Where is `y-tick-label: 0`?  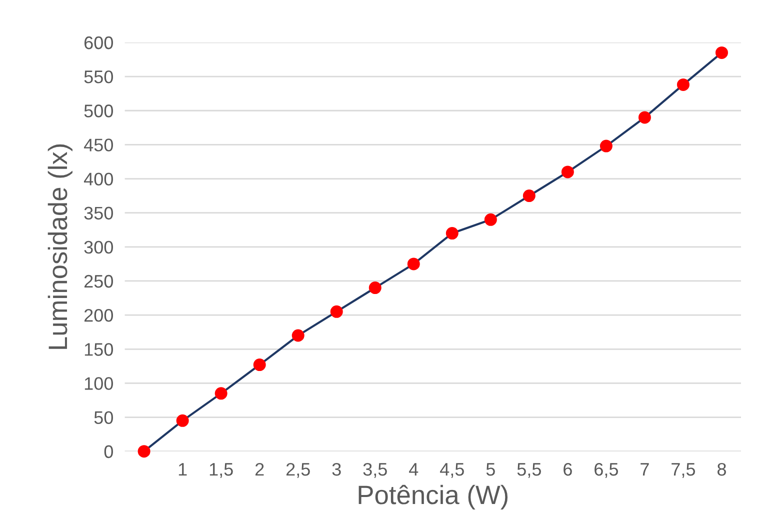 y-tick-label: 0 is located at coordinates (108, 451).